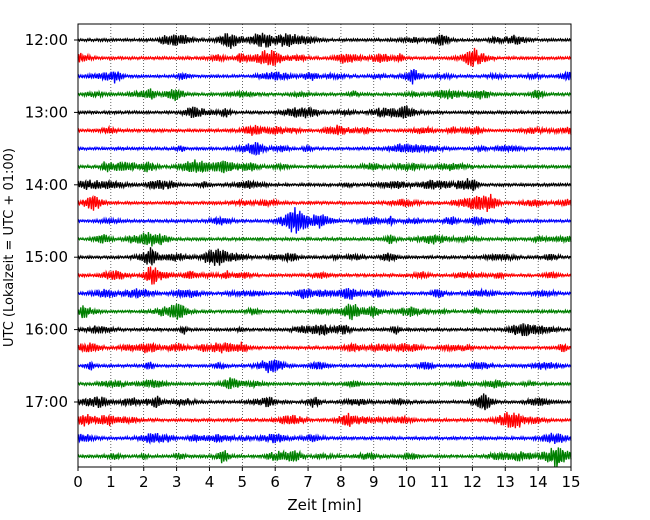 This screenshot has width=650, height=520. Describe the element at coordinates (46, 112) in the screenshot. I see `y-tick-label: 13:00` at that location.